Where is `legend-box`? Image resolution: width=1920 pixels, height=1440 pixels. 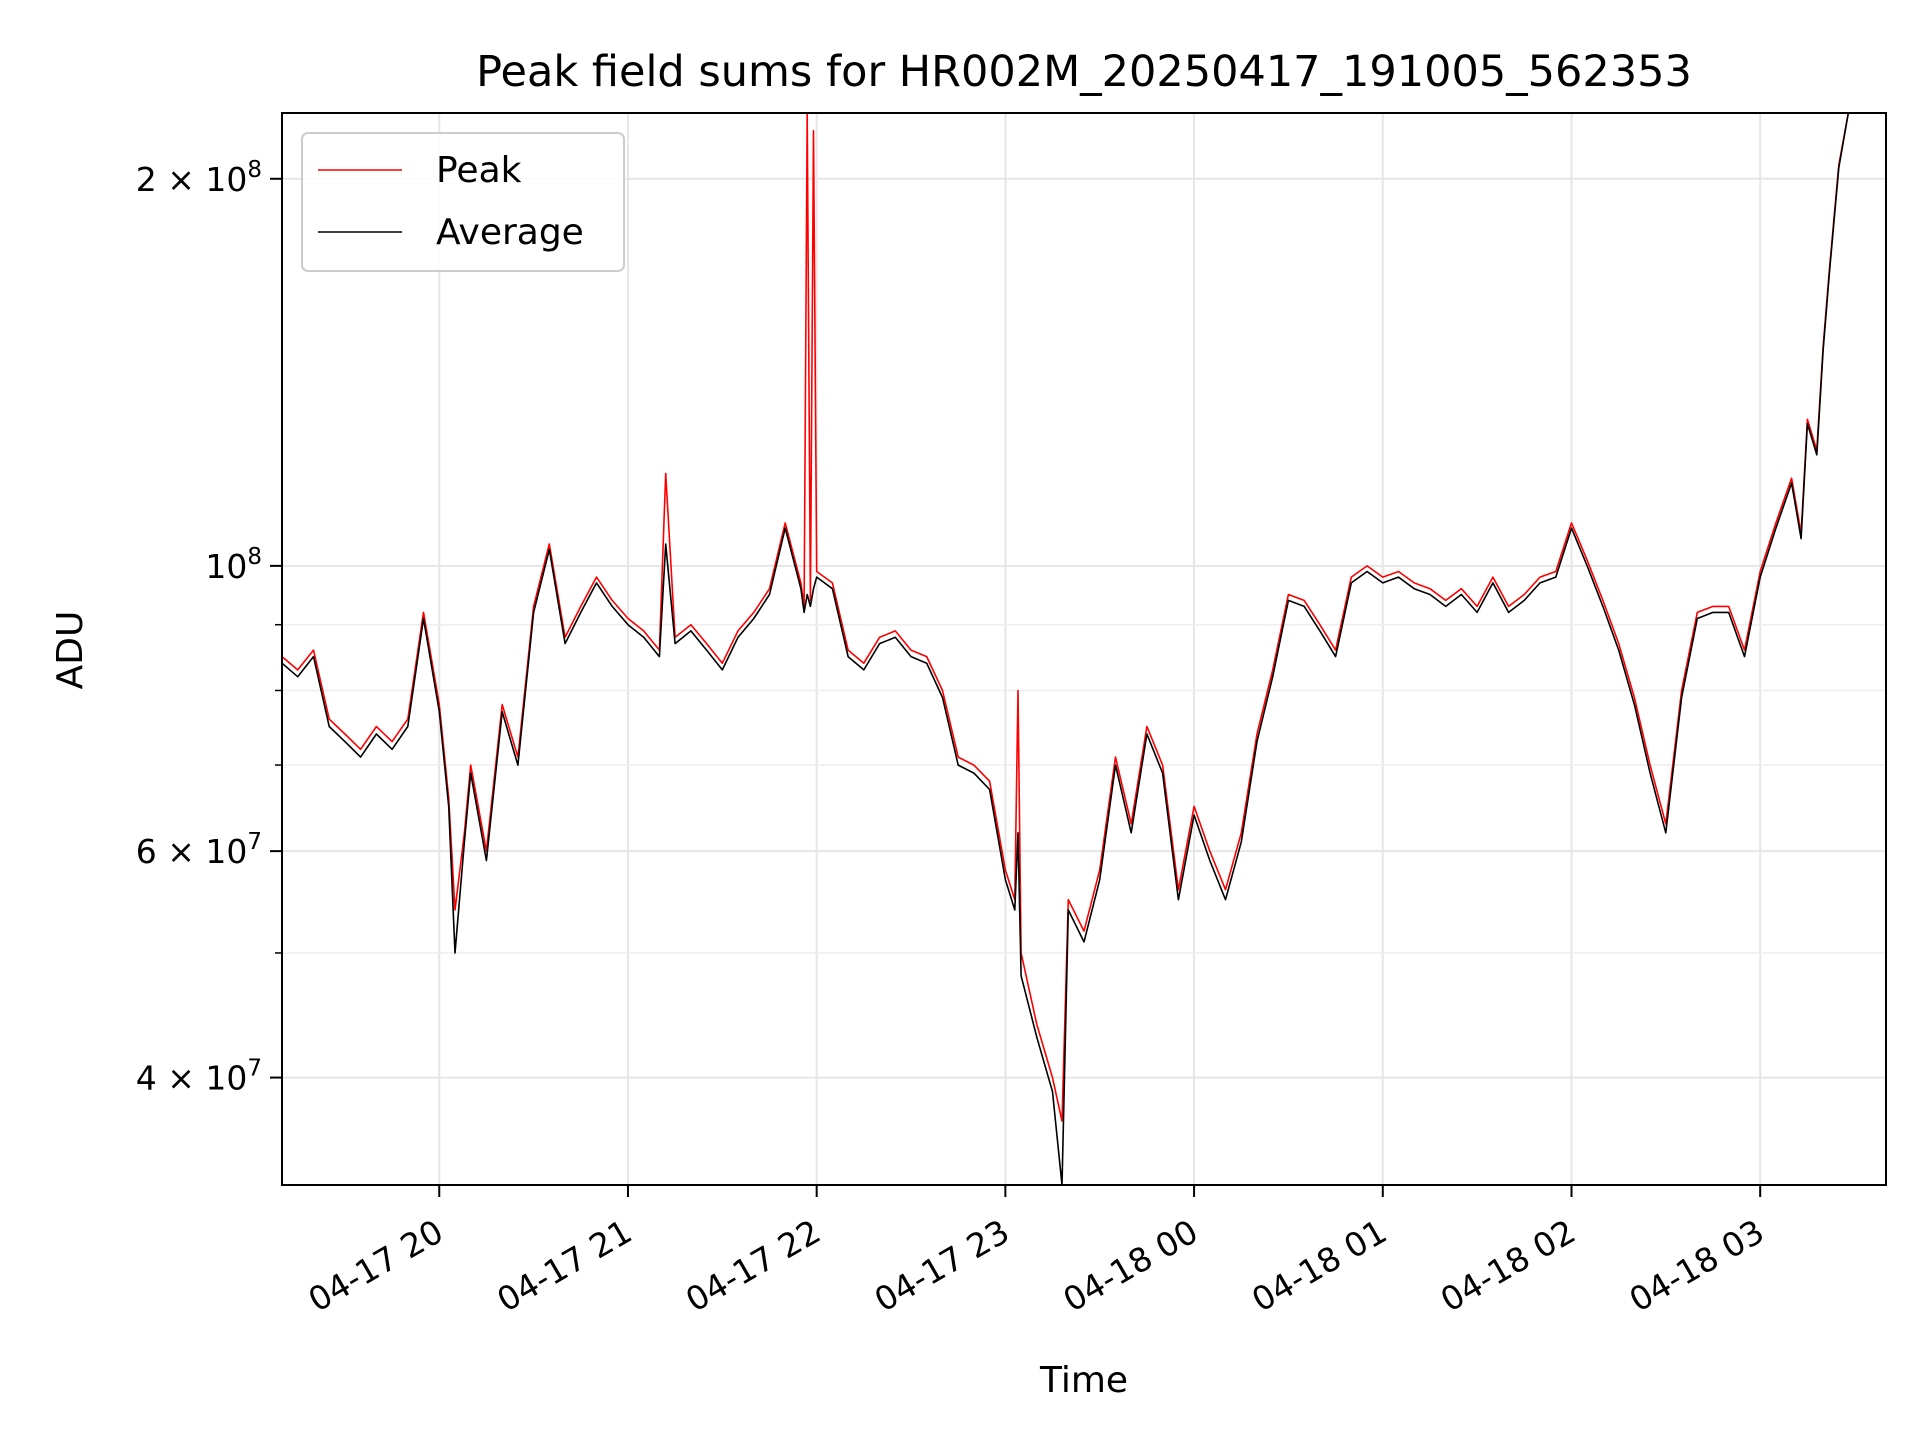 legend-box is located at coordinates (463, 202).